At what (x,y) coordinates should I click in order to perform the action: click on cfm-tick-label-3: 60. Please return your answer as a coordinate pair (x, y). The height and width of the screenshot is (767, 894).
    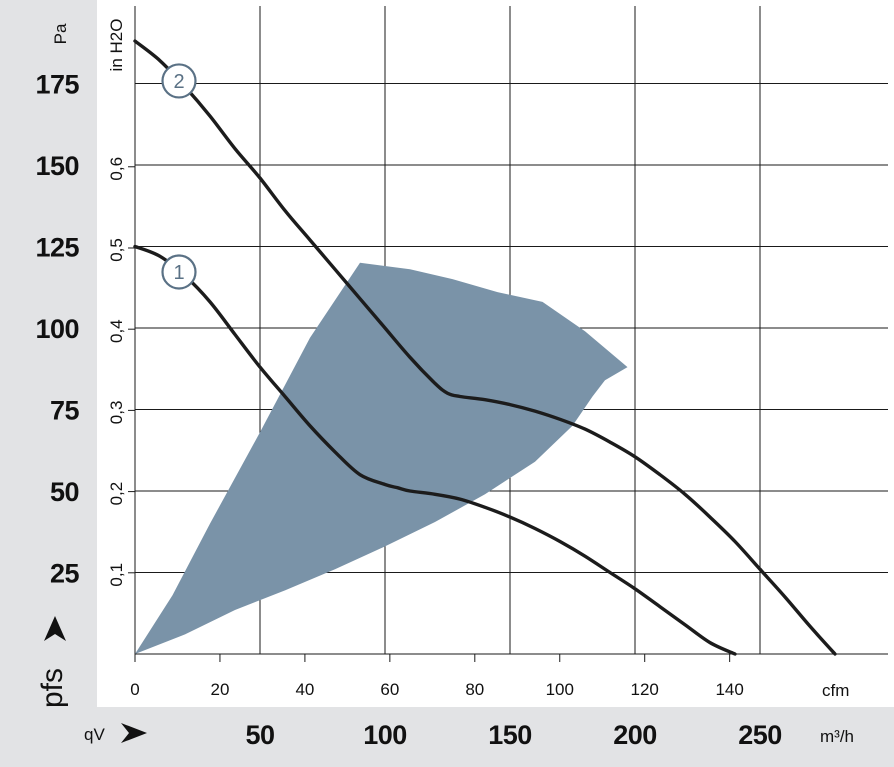
    Looking at the image, I should click on (389, 689).